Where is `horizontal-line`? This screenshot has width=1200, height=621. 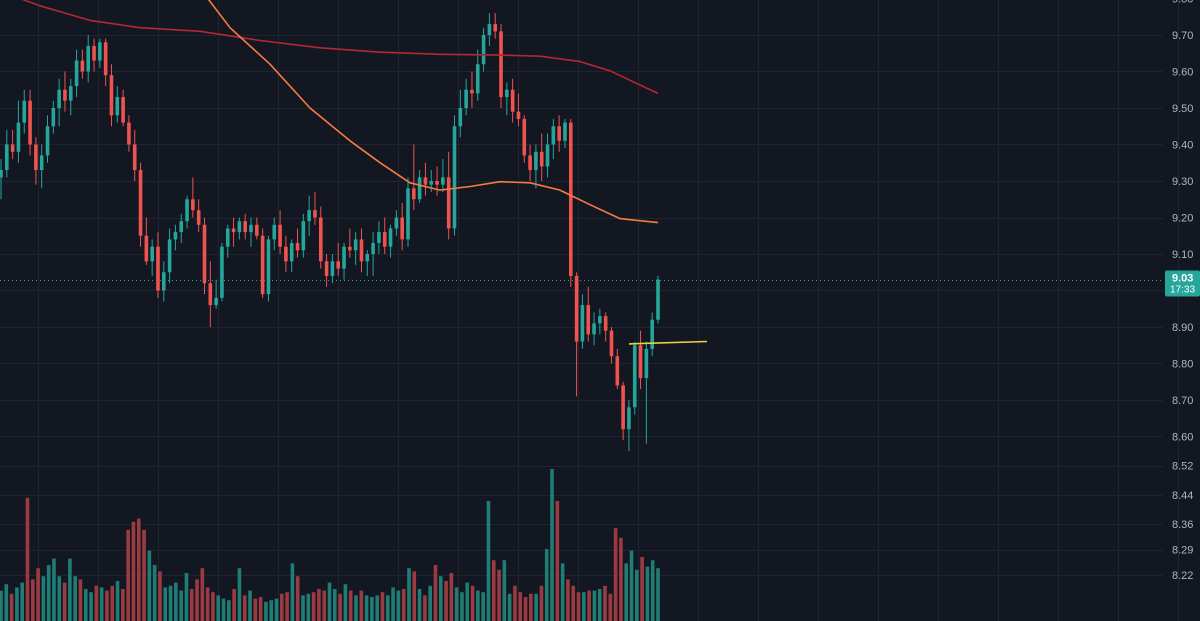
horizontal-line is located at coordinates (668, 342).